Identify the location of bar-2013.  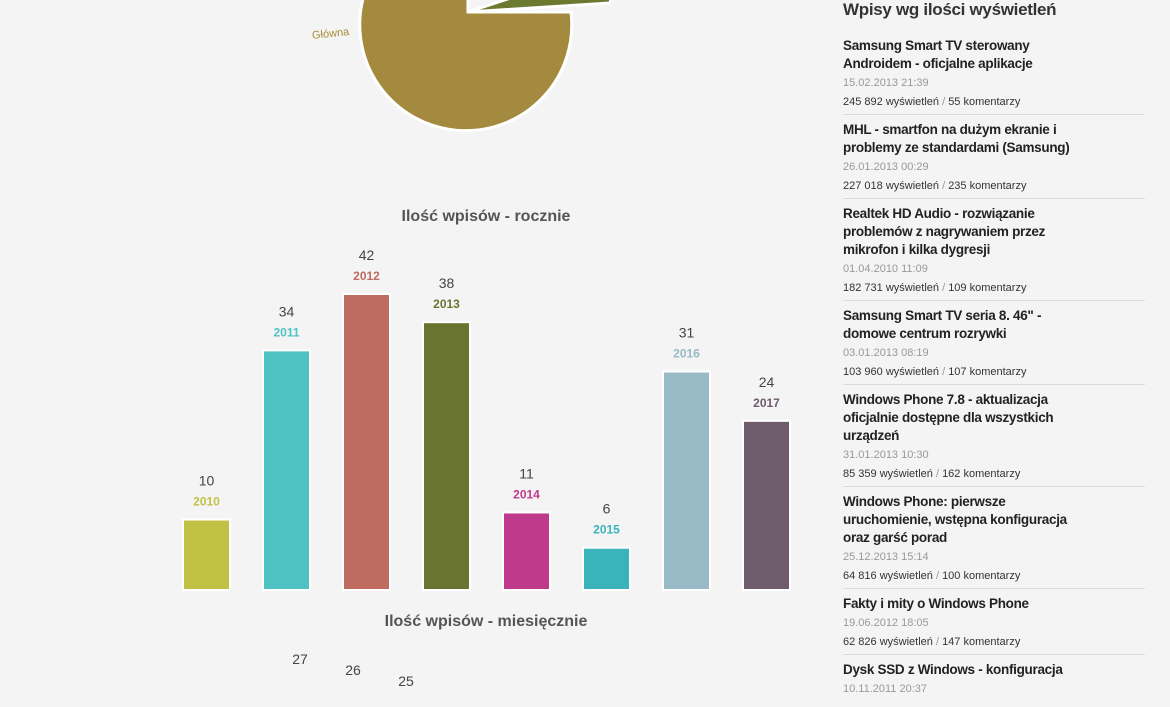
(446, 456).